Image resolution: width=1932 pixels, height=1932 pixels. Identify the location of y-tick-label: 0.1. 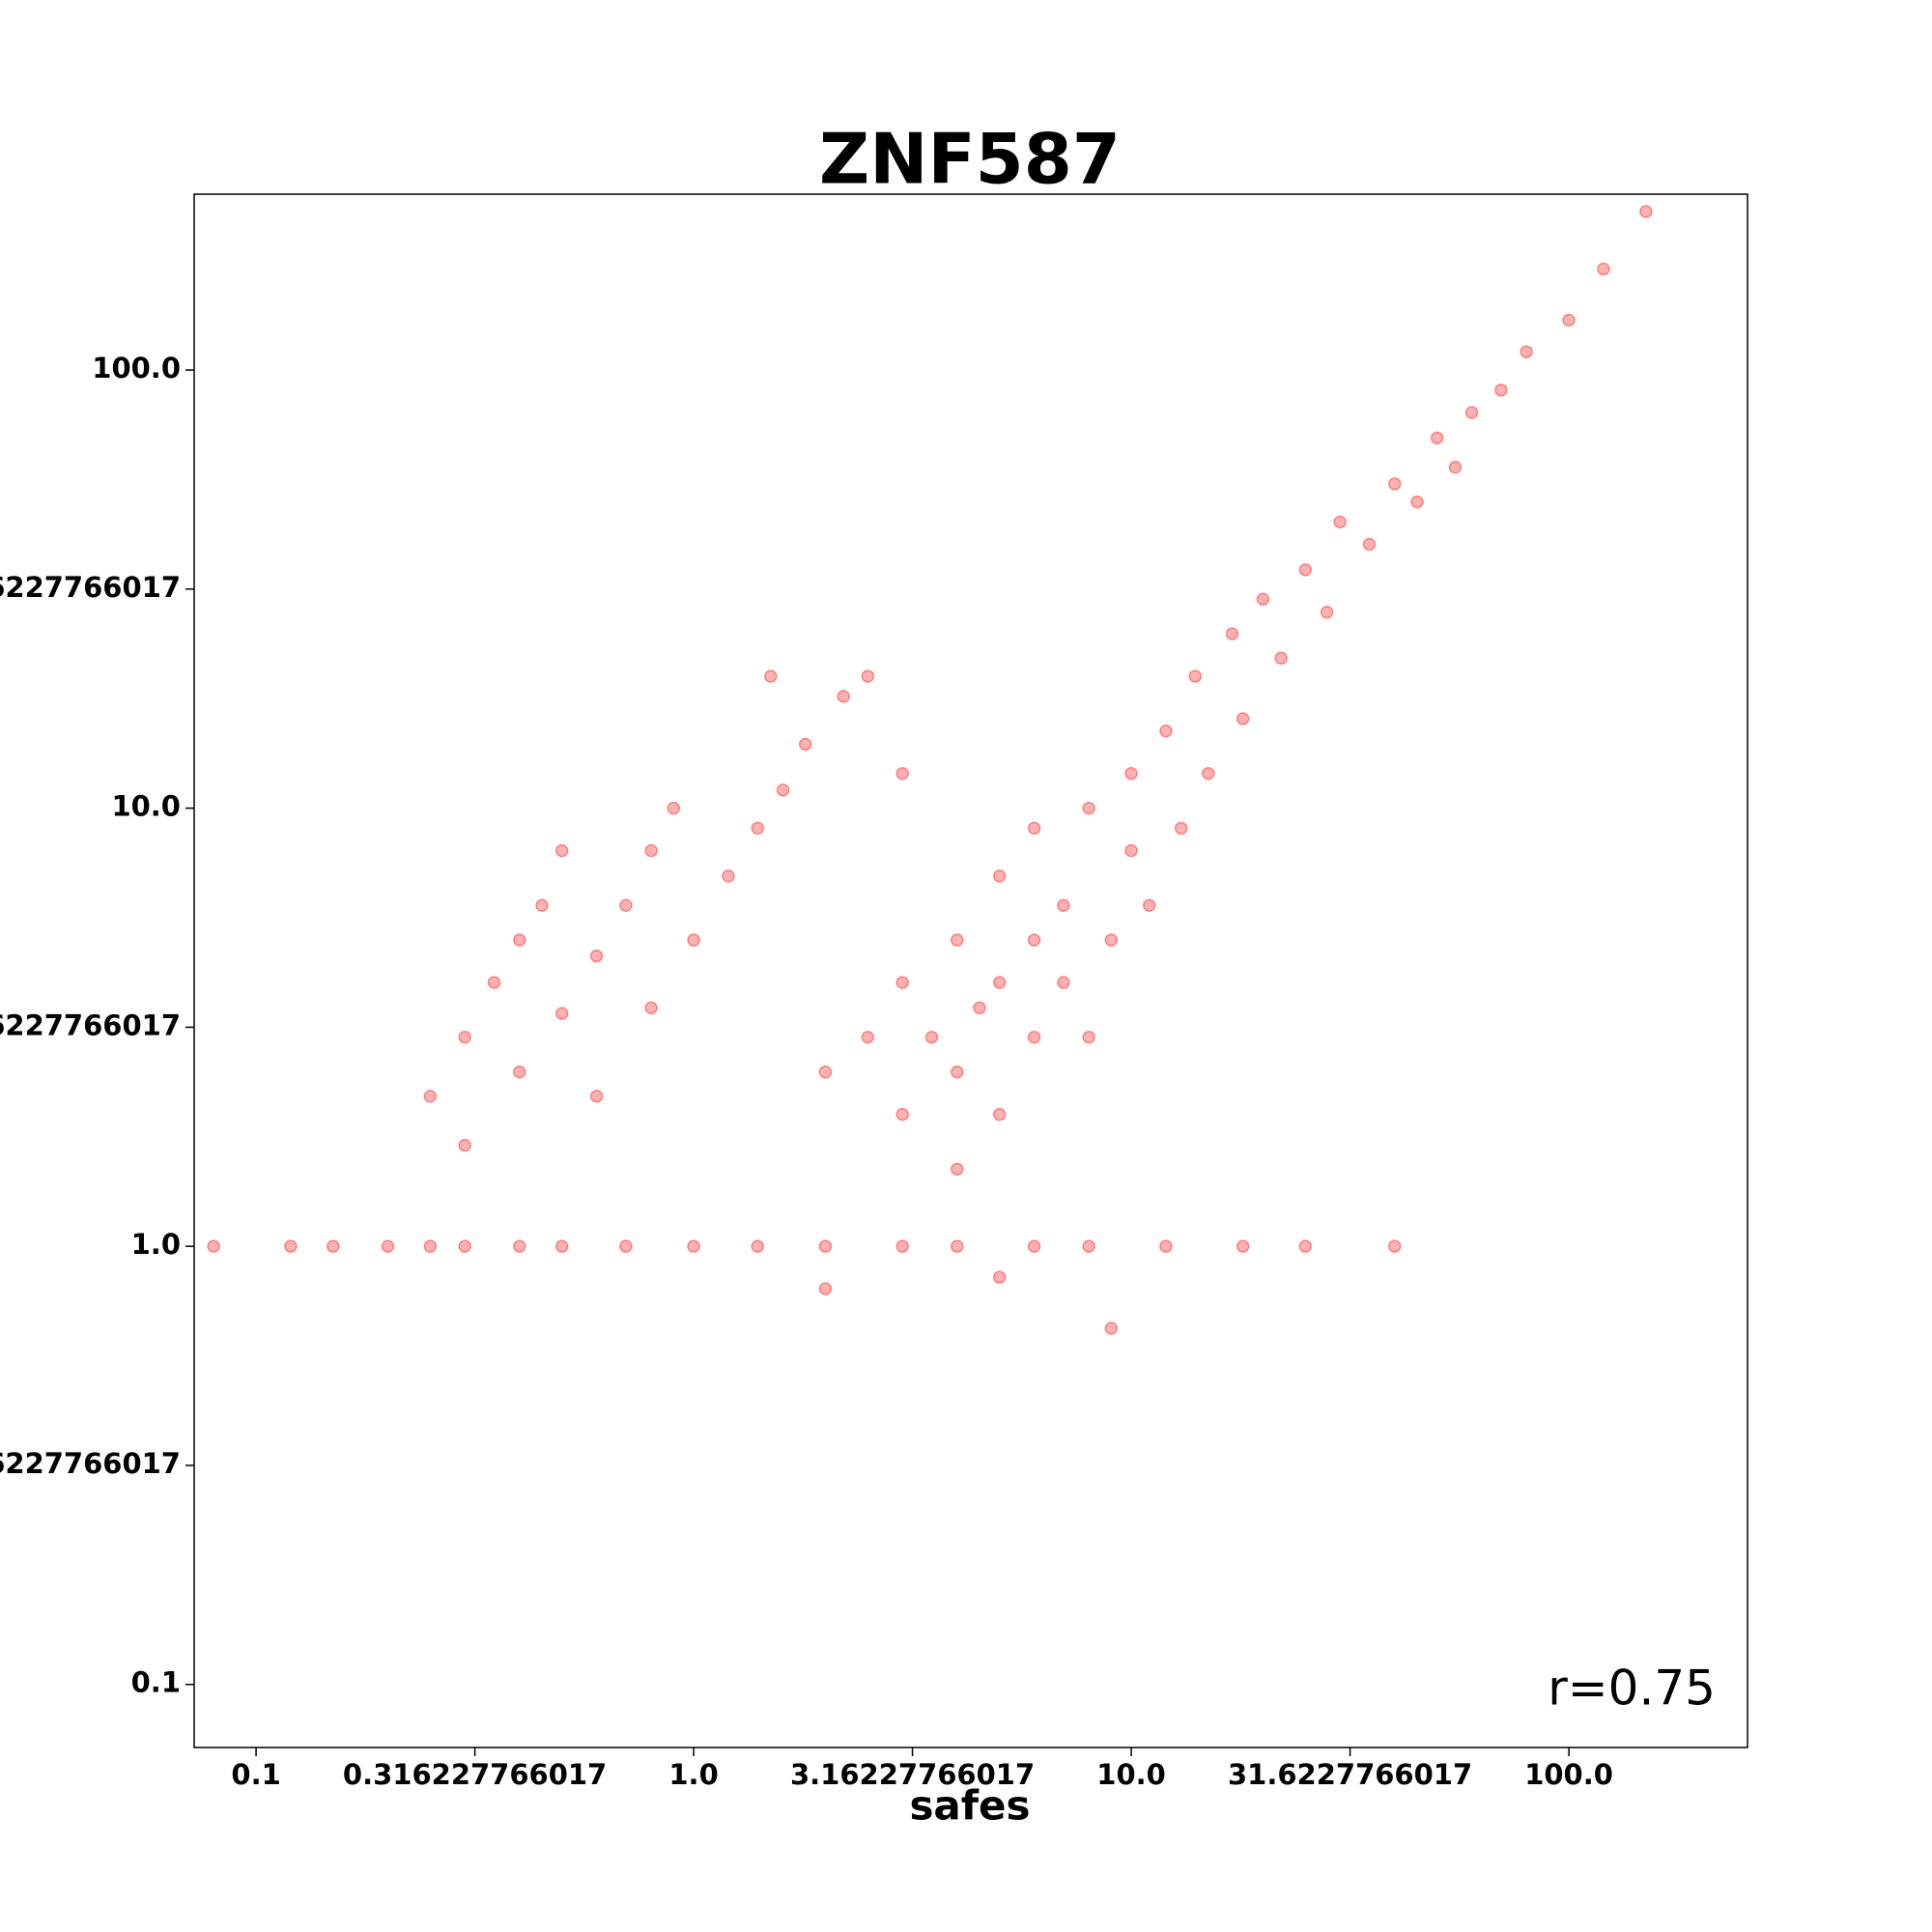
(156, 1682).